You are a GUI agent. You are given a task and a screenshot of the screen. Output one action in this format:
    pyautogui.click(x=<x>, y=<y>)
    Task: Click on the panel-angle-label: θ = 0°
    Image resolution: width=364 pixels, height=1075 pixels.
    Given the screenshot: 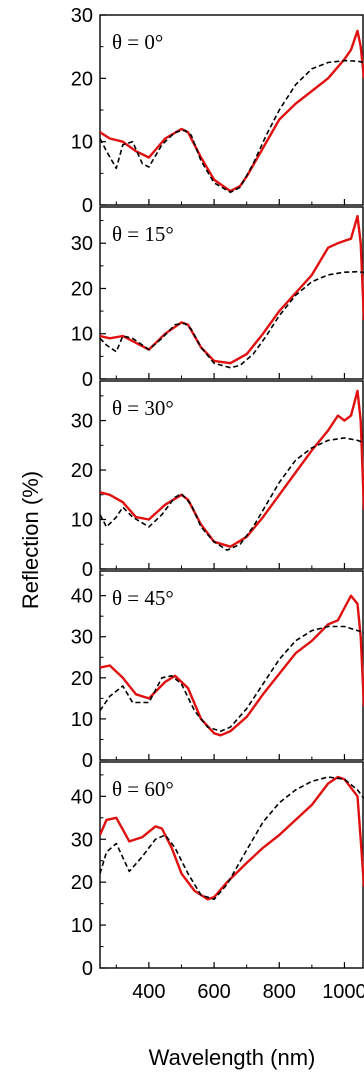 What is the action you would take?
    pyautogui.click(x=137, y=42)
    